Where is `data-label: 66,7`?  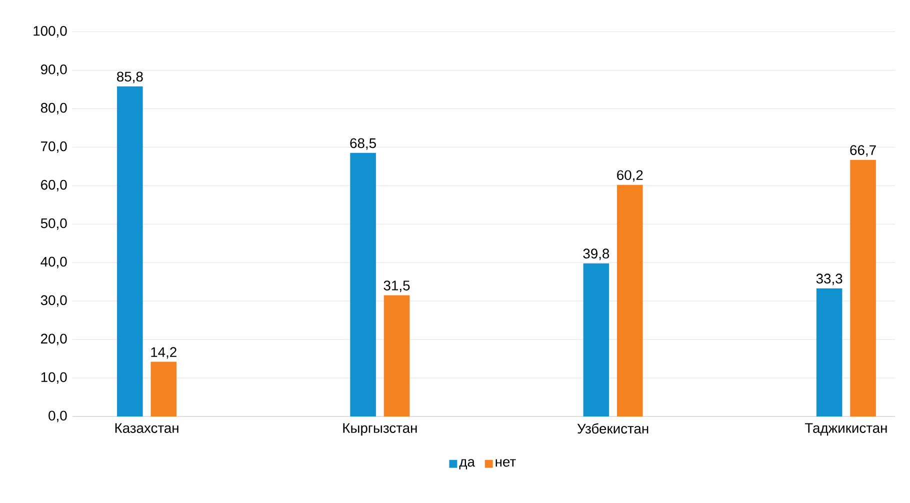 data-label: 66,7 is located at coordinates (863, 151).